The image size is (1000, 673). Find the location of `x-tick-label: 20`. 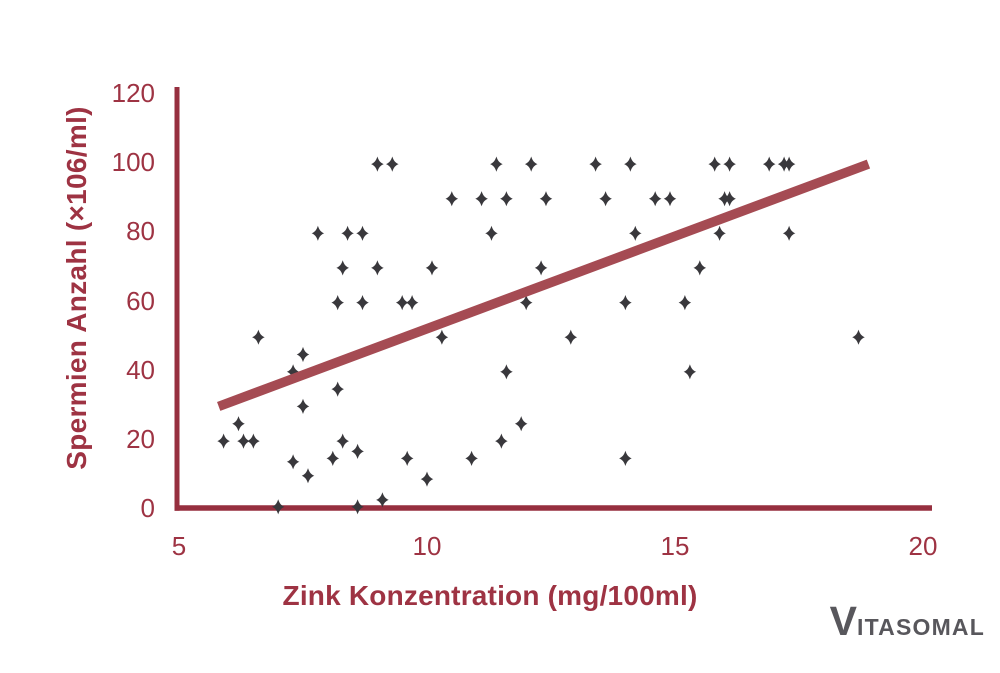

x-tick-label: 20 is located at coordinates (923, 546).